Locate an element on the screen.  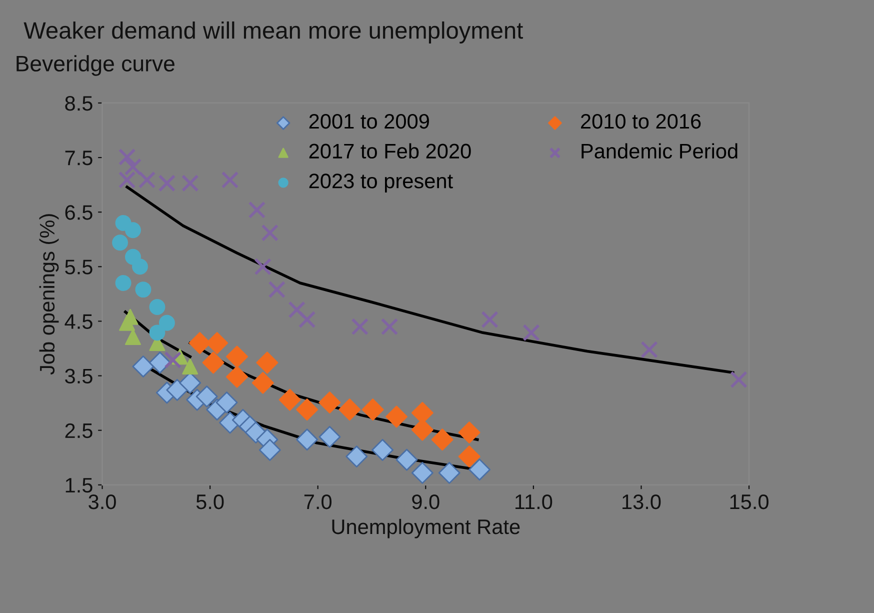
y-tick-label: 7.5 is located at coordinates (78, 158).